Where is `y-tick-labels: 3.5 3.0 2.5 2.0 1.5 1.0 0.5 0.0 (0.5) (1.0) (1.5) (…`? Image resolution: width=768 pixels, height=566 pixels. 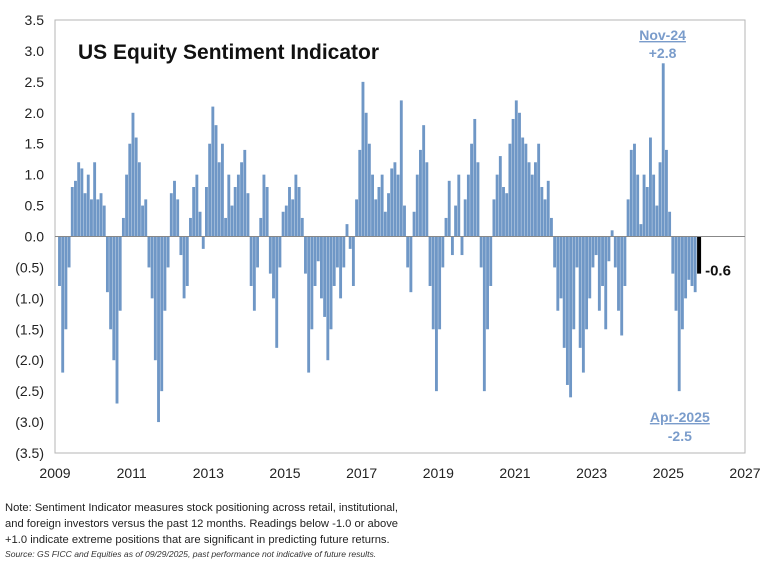
y-tick-labels: 3.5 3.0 2.5 2.0 1.5 1.0 0.5 0.0 (0.5) (1.0) (1.5) (… is located at coordinates (29, 236).